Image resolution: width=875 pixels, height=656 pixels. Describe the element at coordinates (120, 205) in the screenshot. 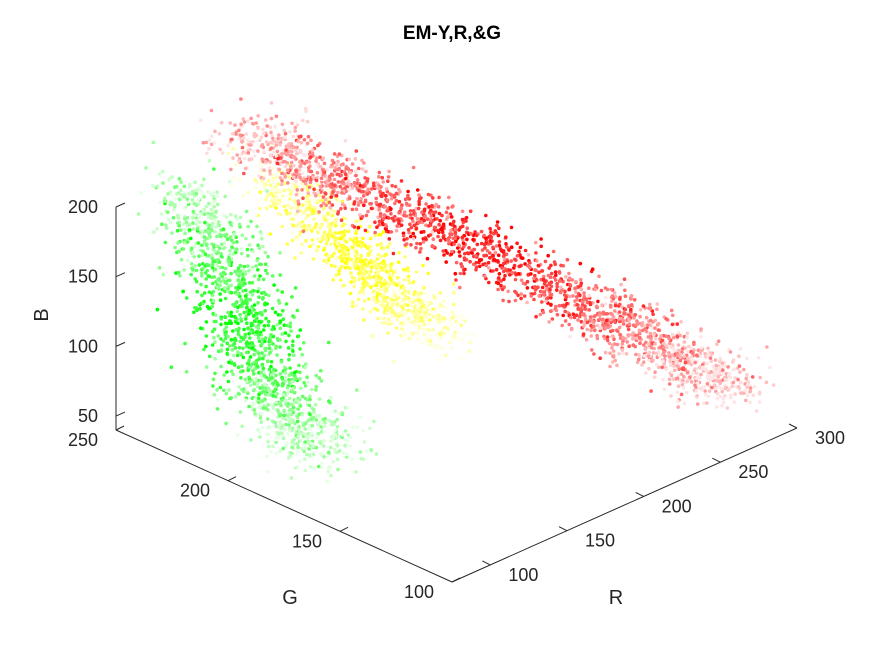

I see `b-axis-tick-mark` at that location.